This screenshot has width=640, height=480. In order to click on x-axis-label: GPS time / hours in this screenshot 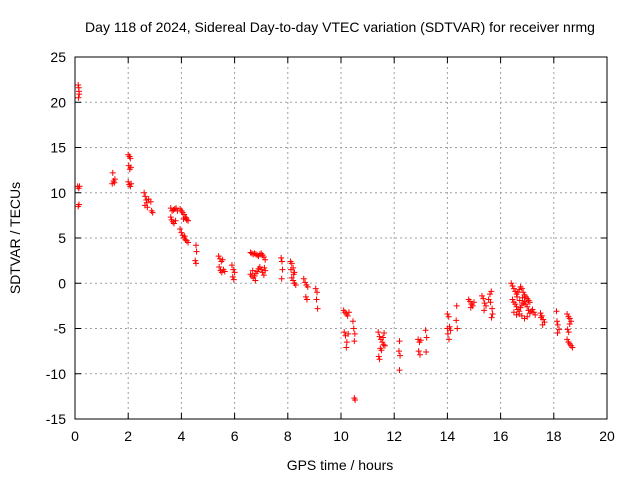, I will do `click(340, 465)`.